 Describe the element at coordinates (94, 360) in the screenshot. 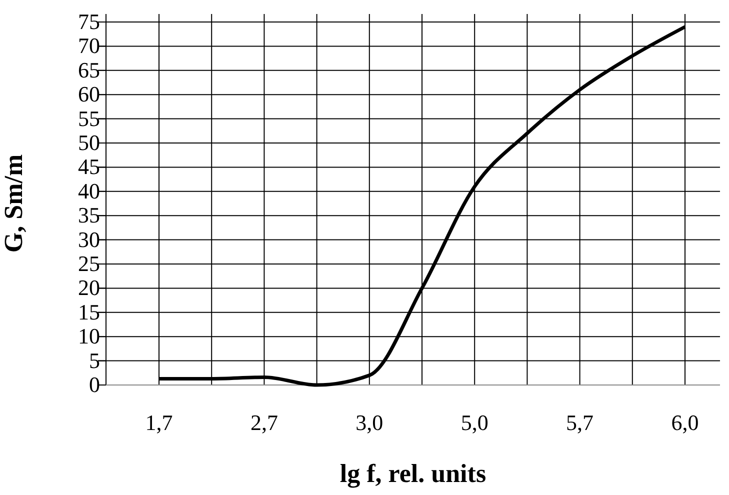

I see `y-tick-label: 5` at that location.